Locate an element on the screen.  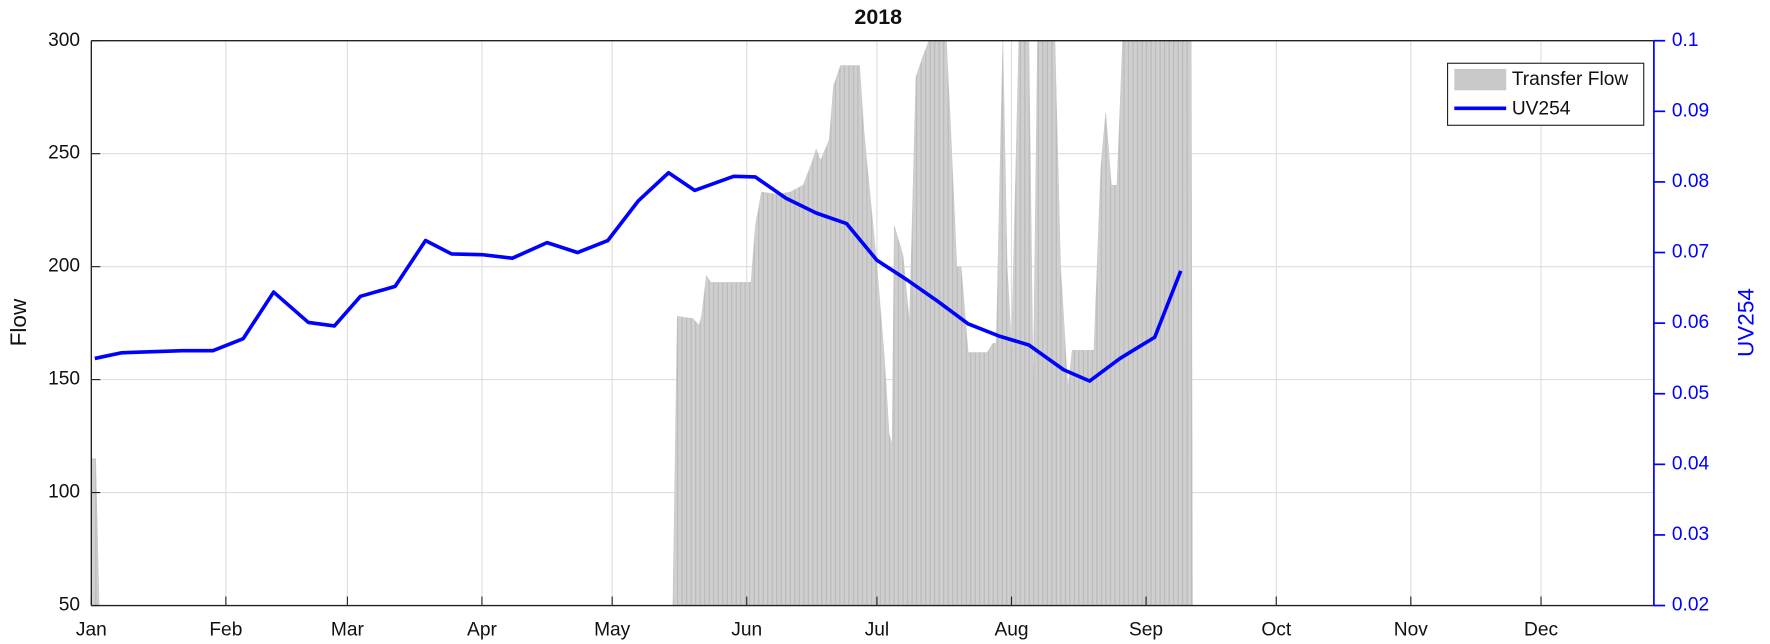
legend-label: UV254 is located at coordinates (1541, 109).